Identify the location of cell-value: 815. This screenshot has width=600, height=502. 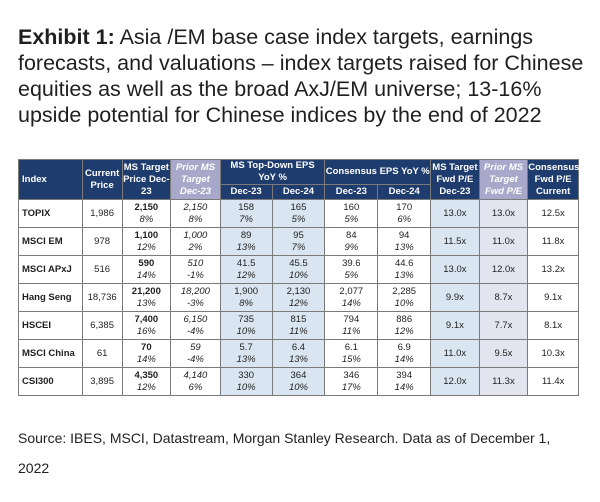
(298, 319).